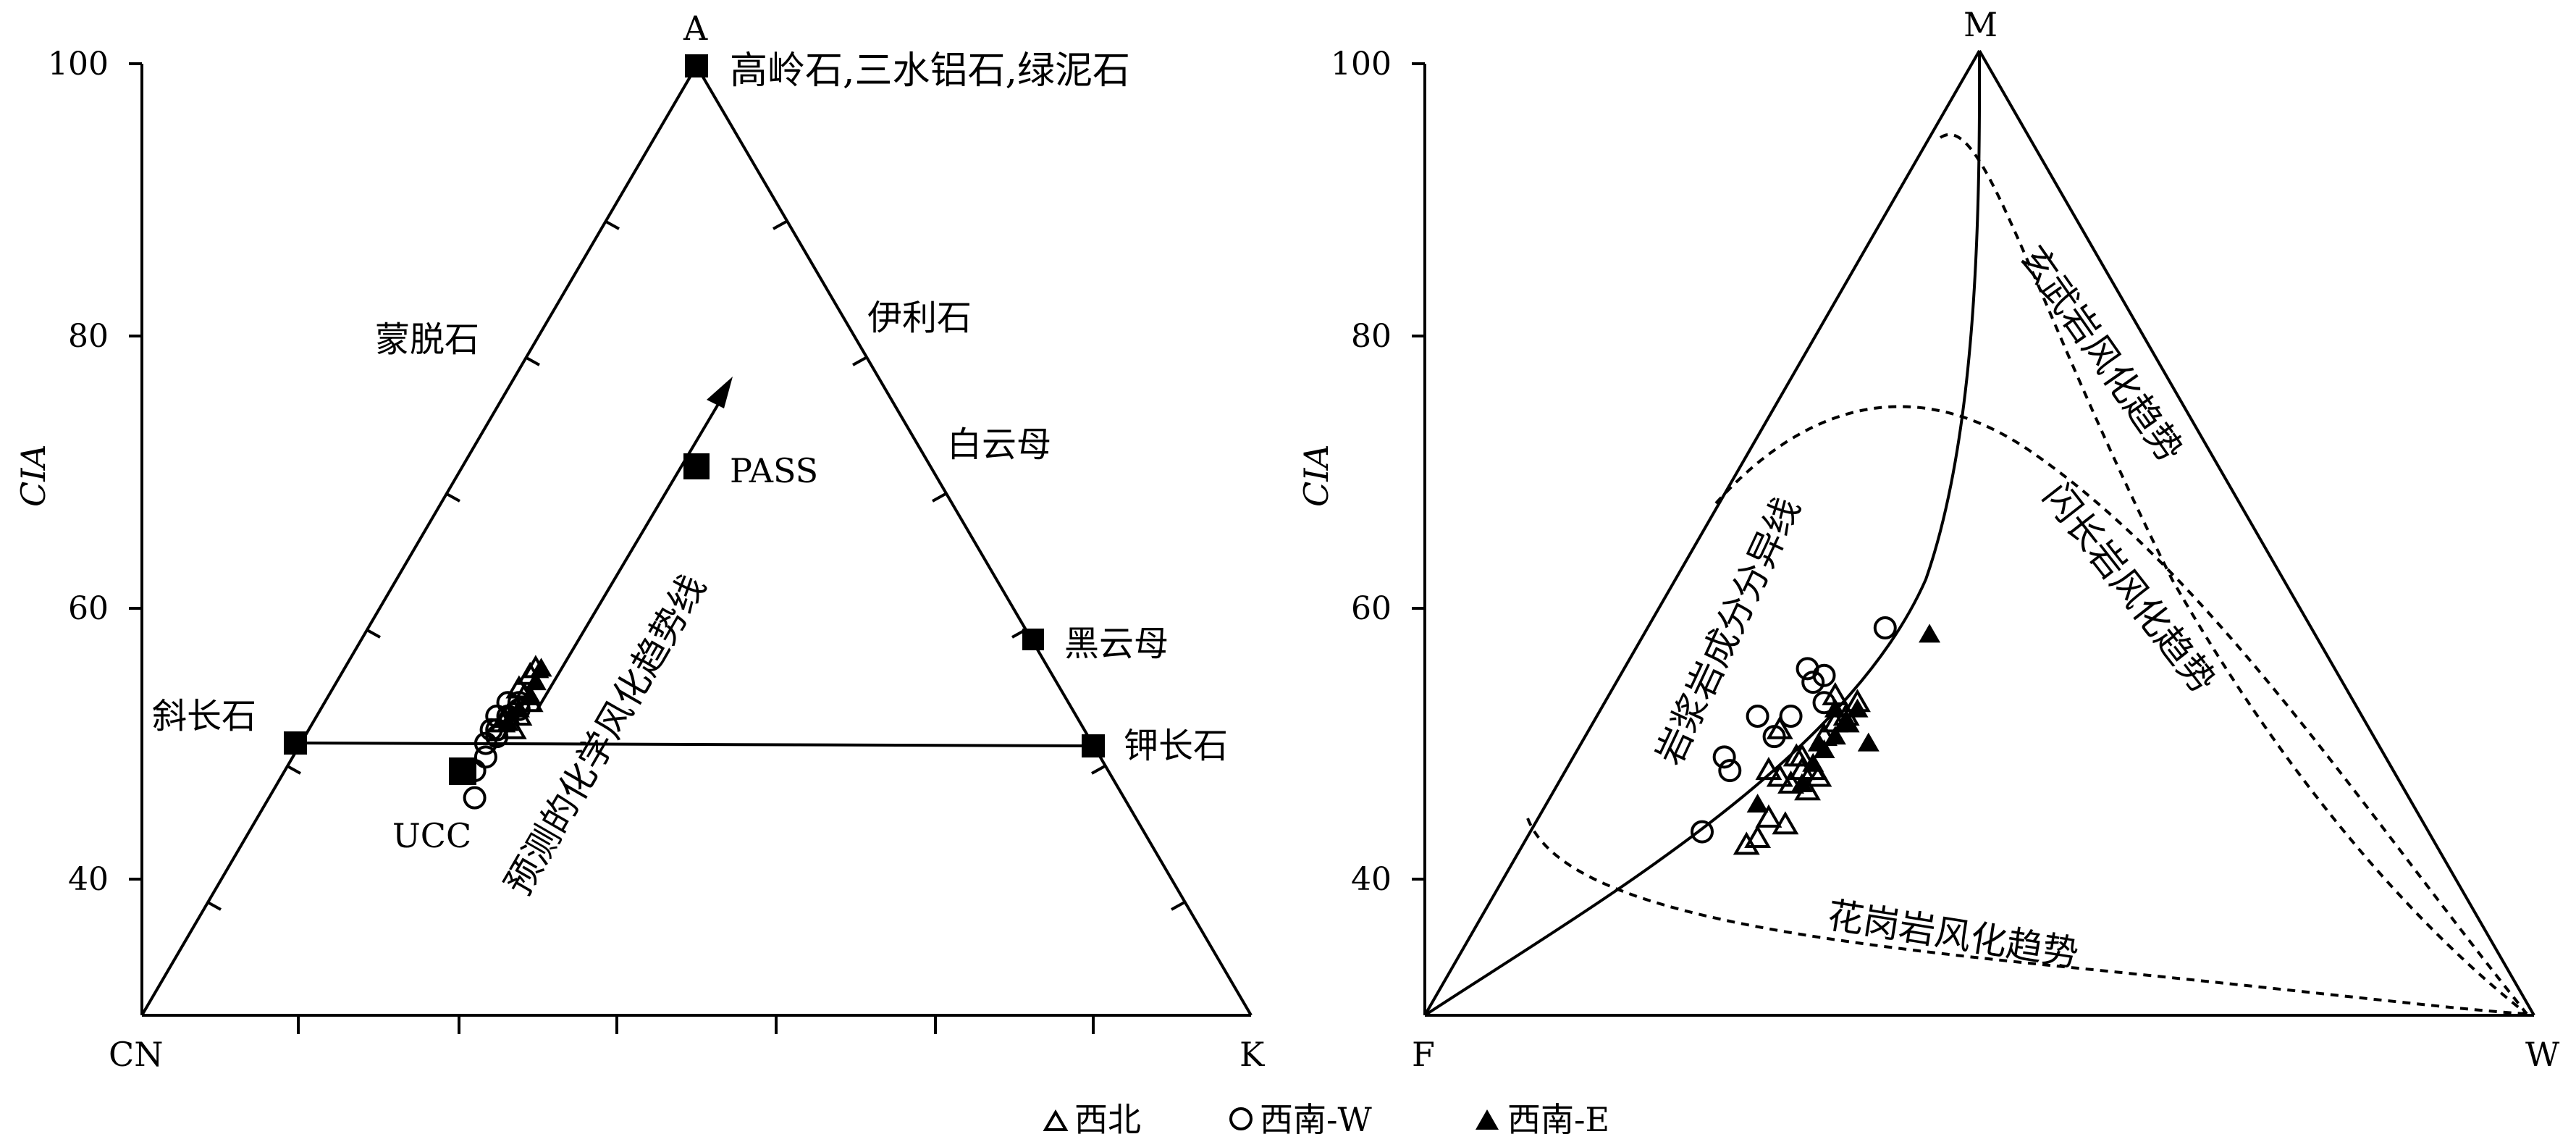 The width and height of the screenshot is (2576, 1142). I want to click on kaolinite-marker, so click(696, 65).